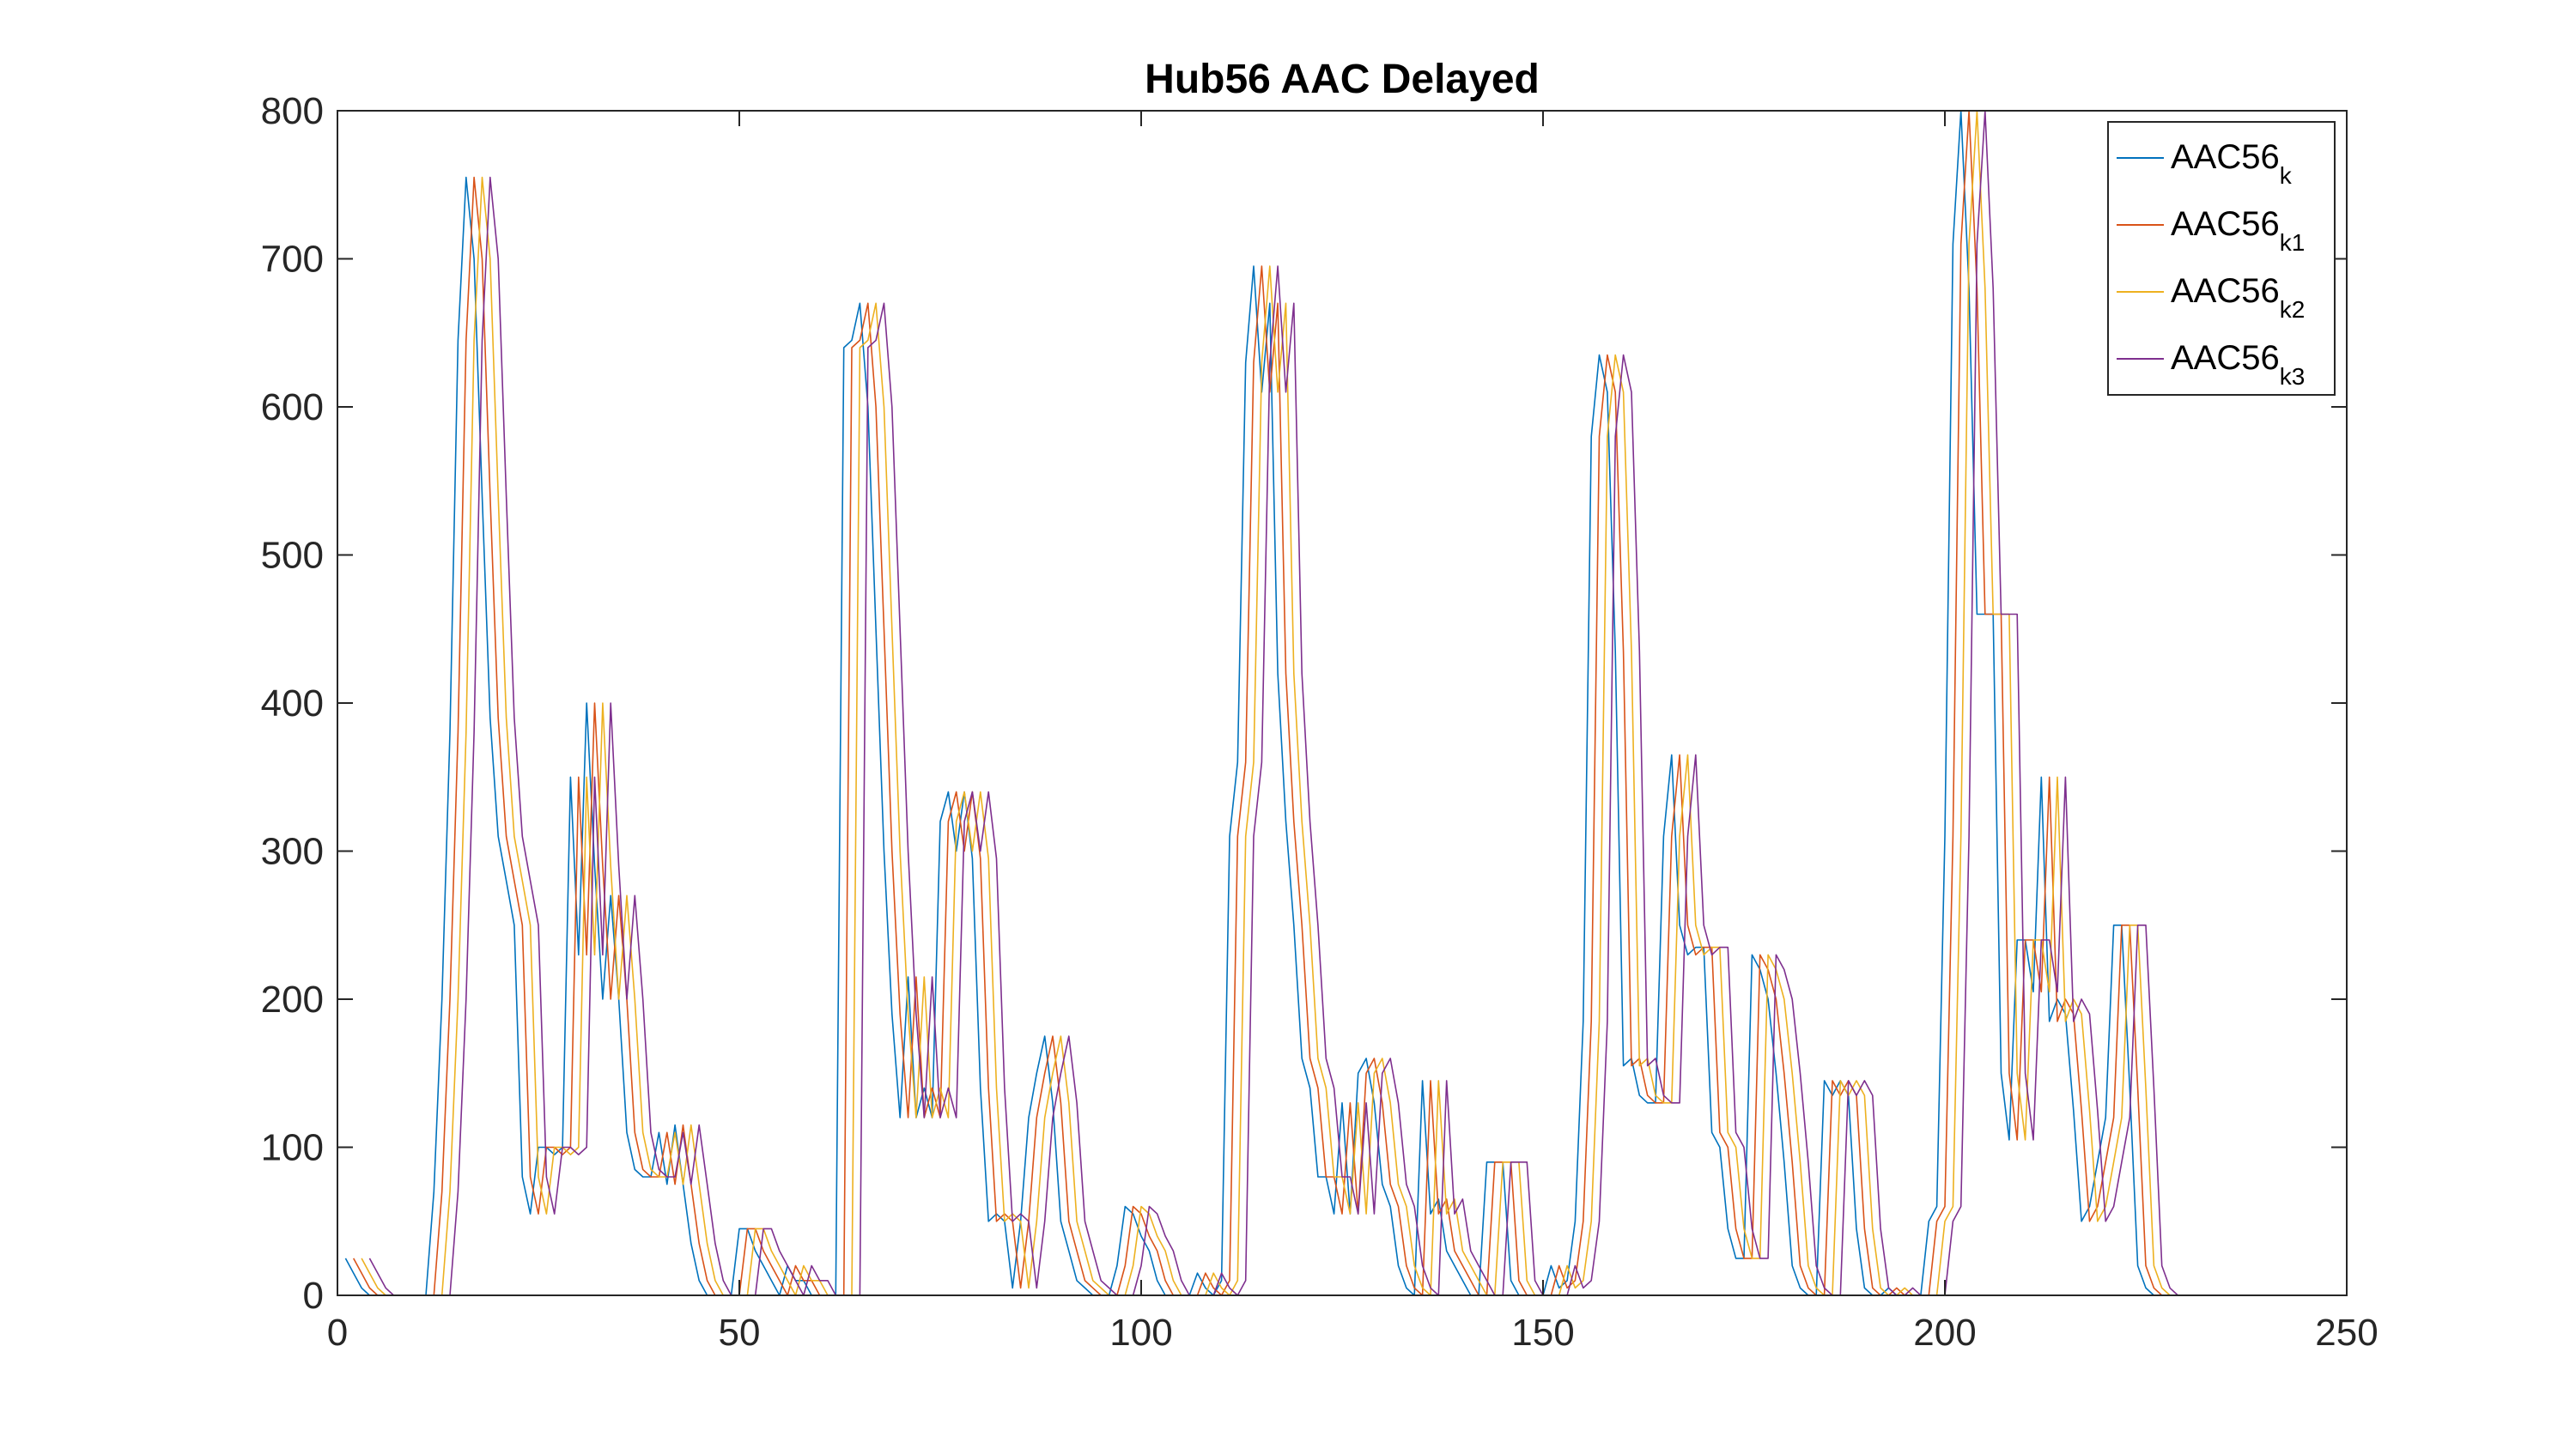  What do you see at coordinates (292, 852) in the screenshot?
I see `y-tick-label: 300` at bounding box center [292, 852].